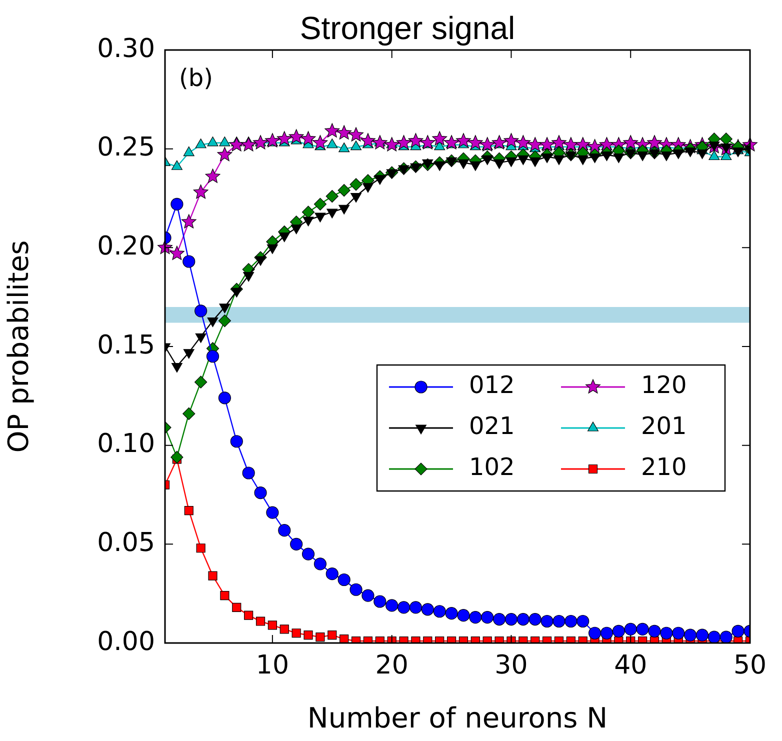 The image size is (782, 741). I want to click on x-tick-label: 30, so click(511, 665).